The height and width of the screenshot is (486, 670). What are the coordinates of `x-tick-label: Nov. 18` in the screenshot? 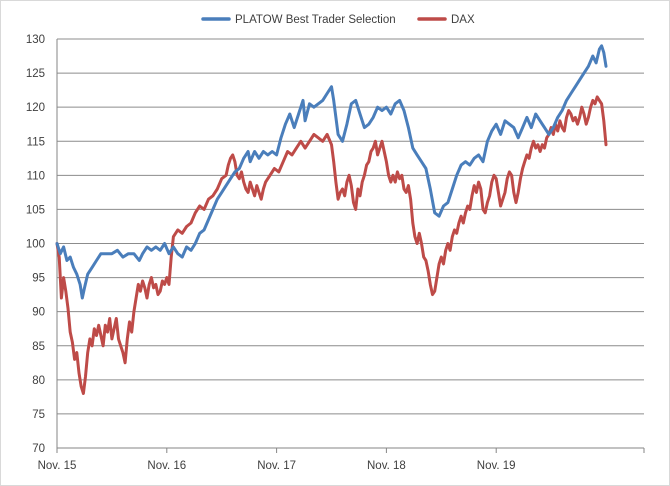 It's located at (386, 466).